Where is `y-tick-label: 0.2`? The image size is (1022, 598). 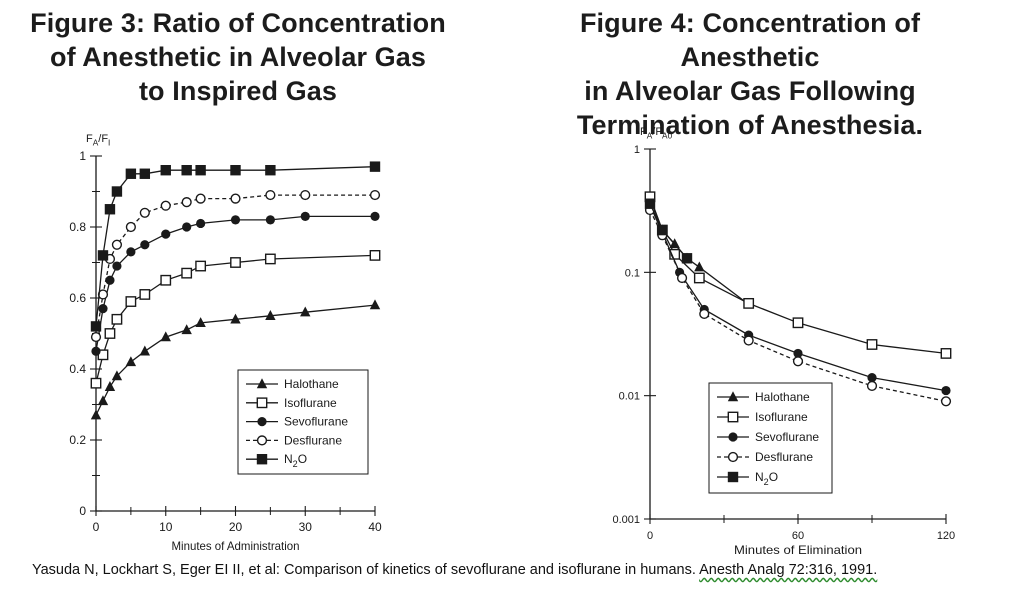
y-tick-label: 0.2 is located at coordinates (77, 440).